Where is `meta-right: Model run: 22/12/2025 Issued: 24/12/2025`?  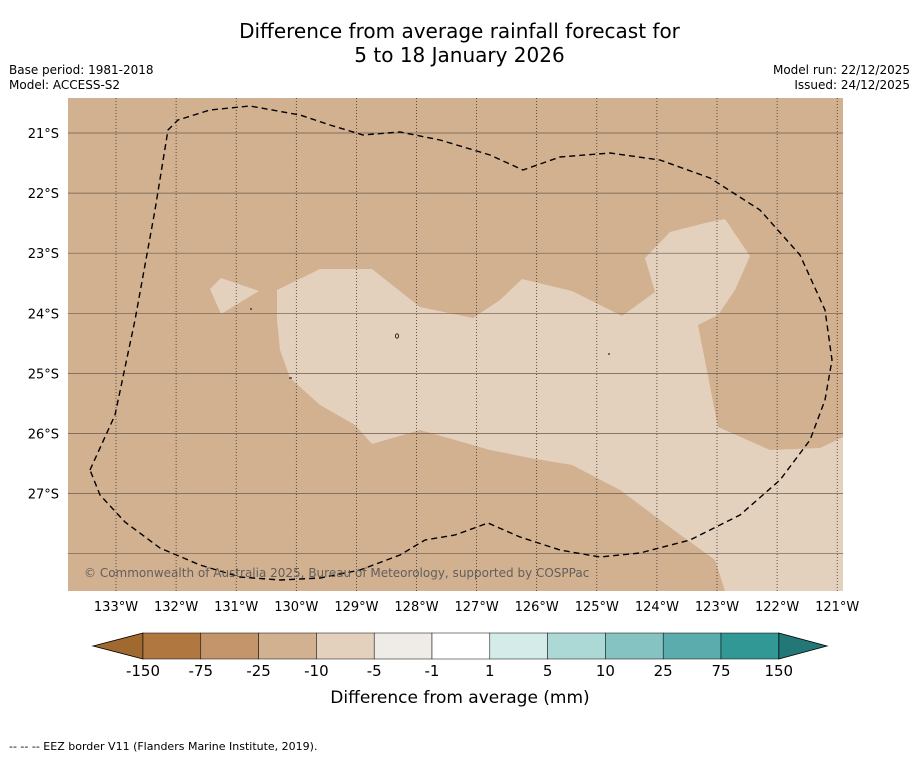 meta-right: Model run: 22/12/2025 Issued: 24/12/2025 is located at coordinates (841, 78).